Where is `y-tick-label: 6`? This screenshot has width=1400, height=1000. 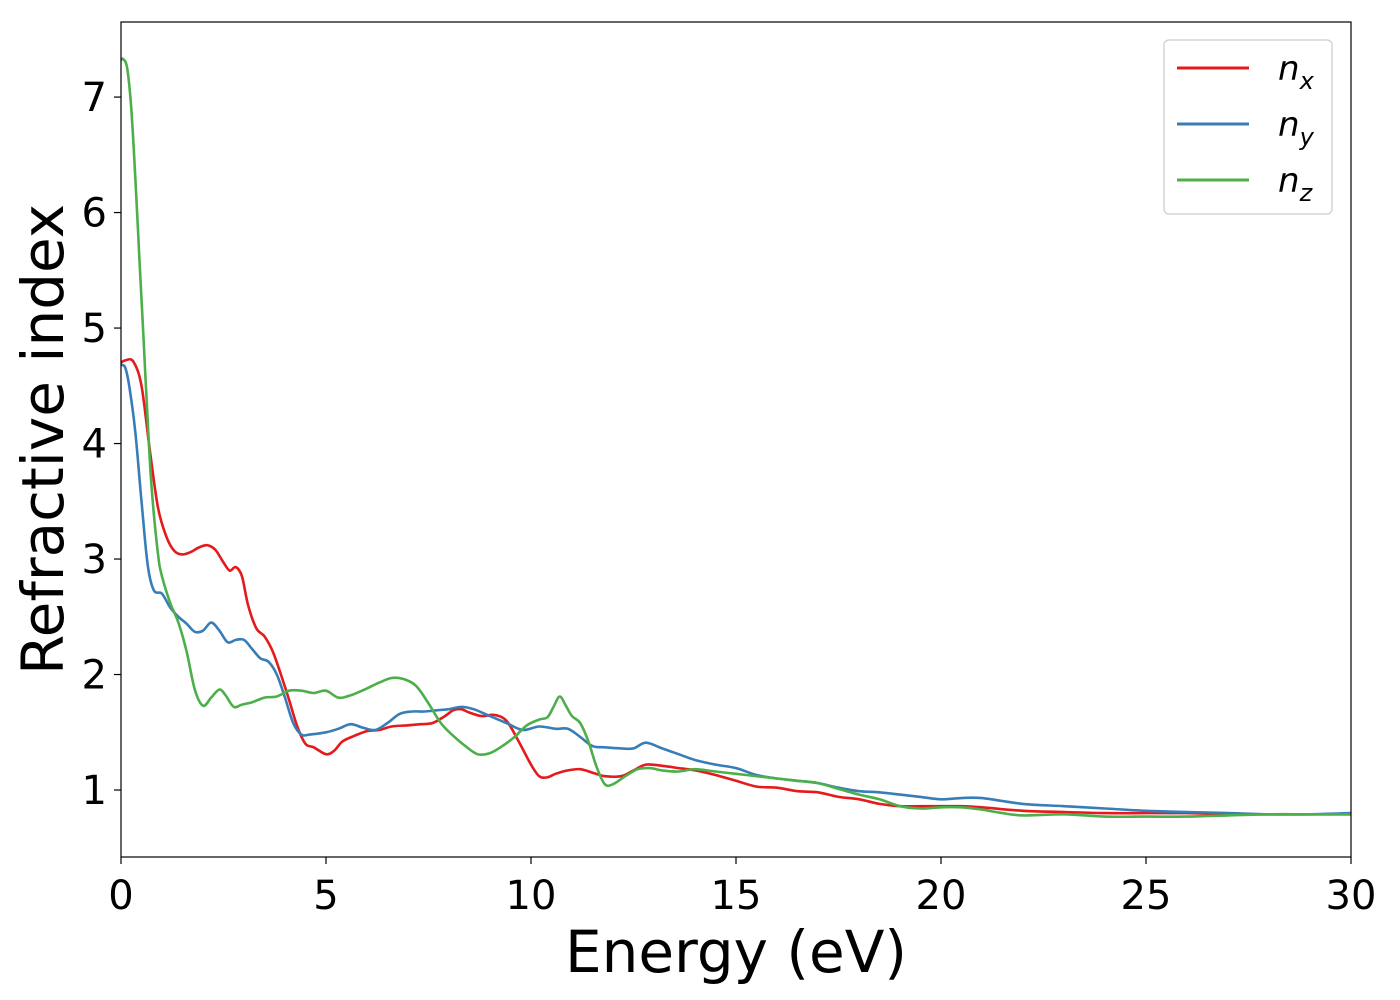
y-tick-label: 6 is located at coordinates (94, 214).